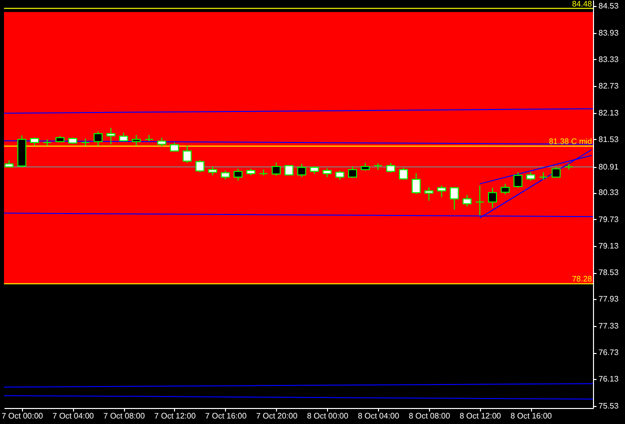 This screenshot has height=424, width=625. What do you see at coordinates (609, 273) in the screenshot?
I see `y-tick-label: 78.53` at bounding box center [609, 273].